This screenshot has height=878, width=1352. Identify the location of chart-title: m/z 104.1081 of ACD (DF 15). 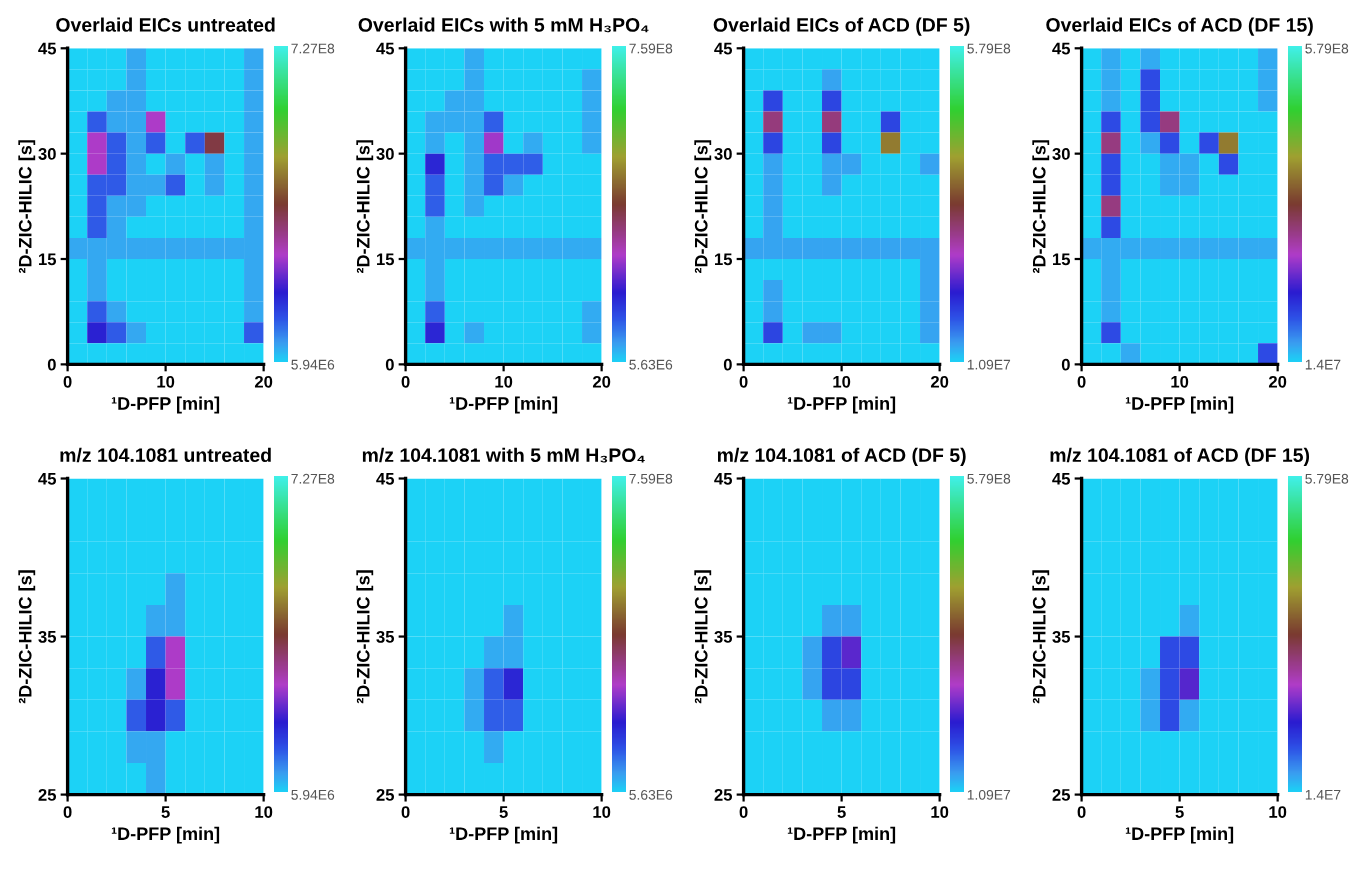
(1180, 456).